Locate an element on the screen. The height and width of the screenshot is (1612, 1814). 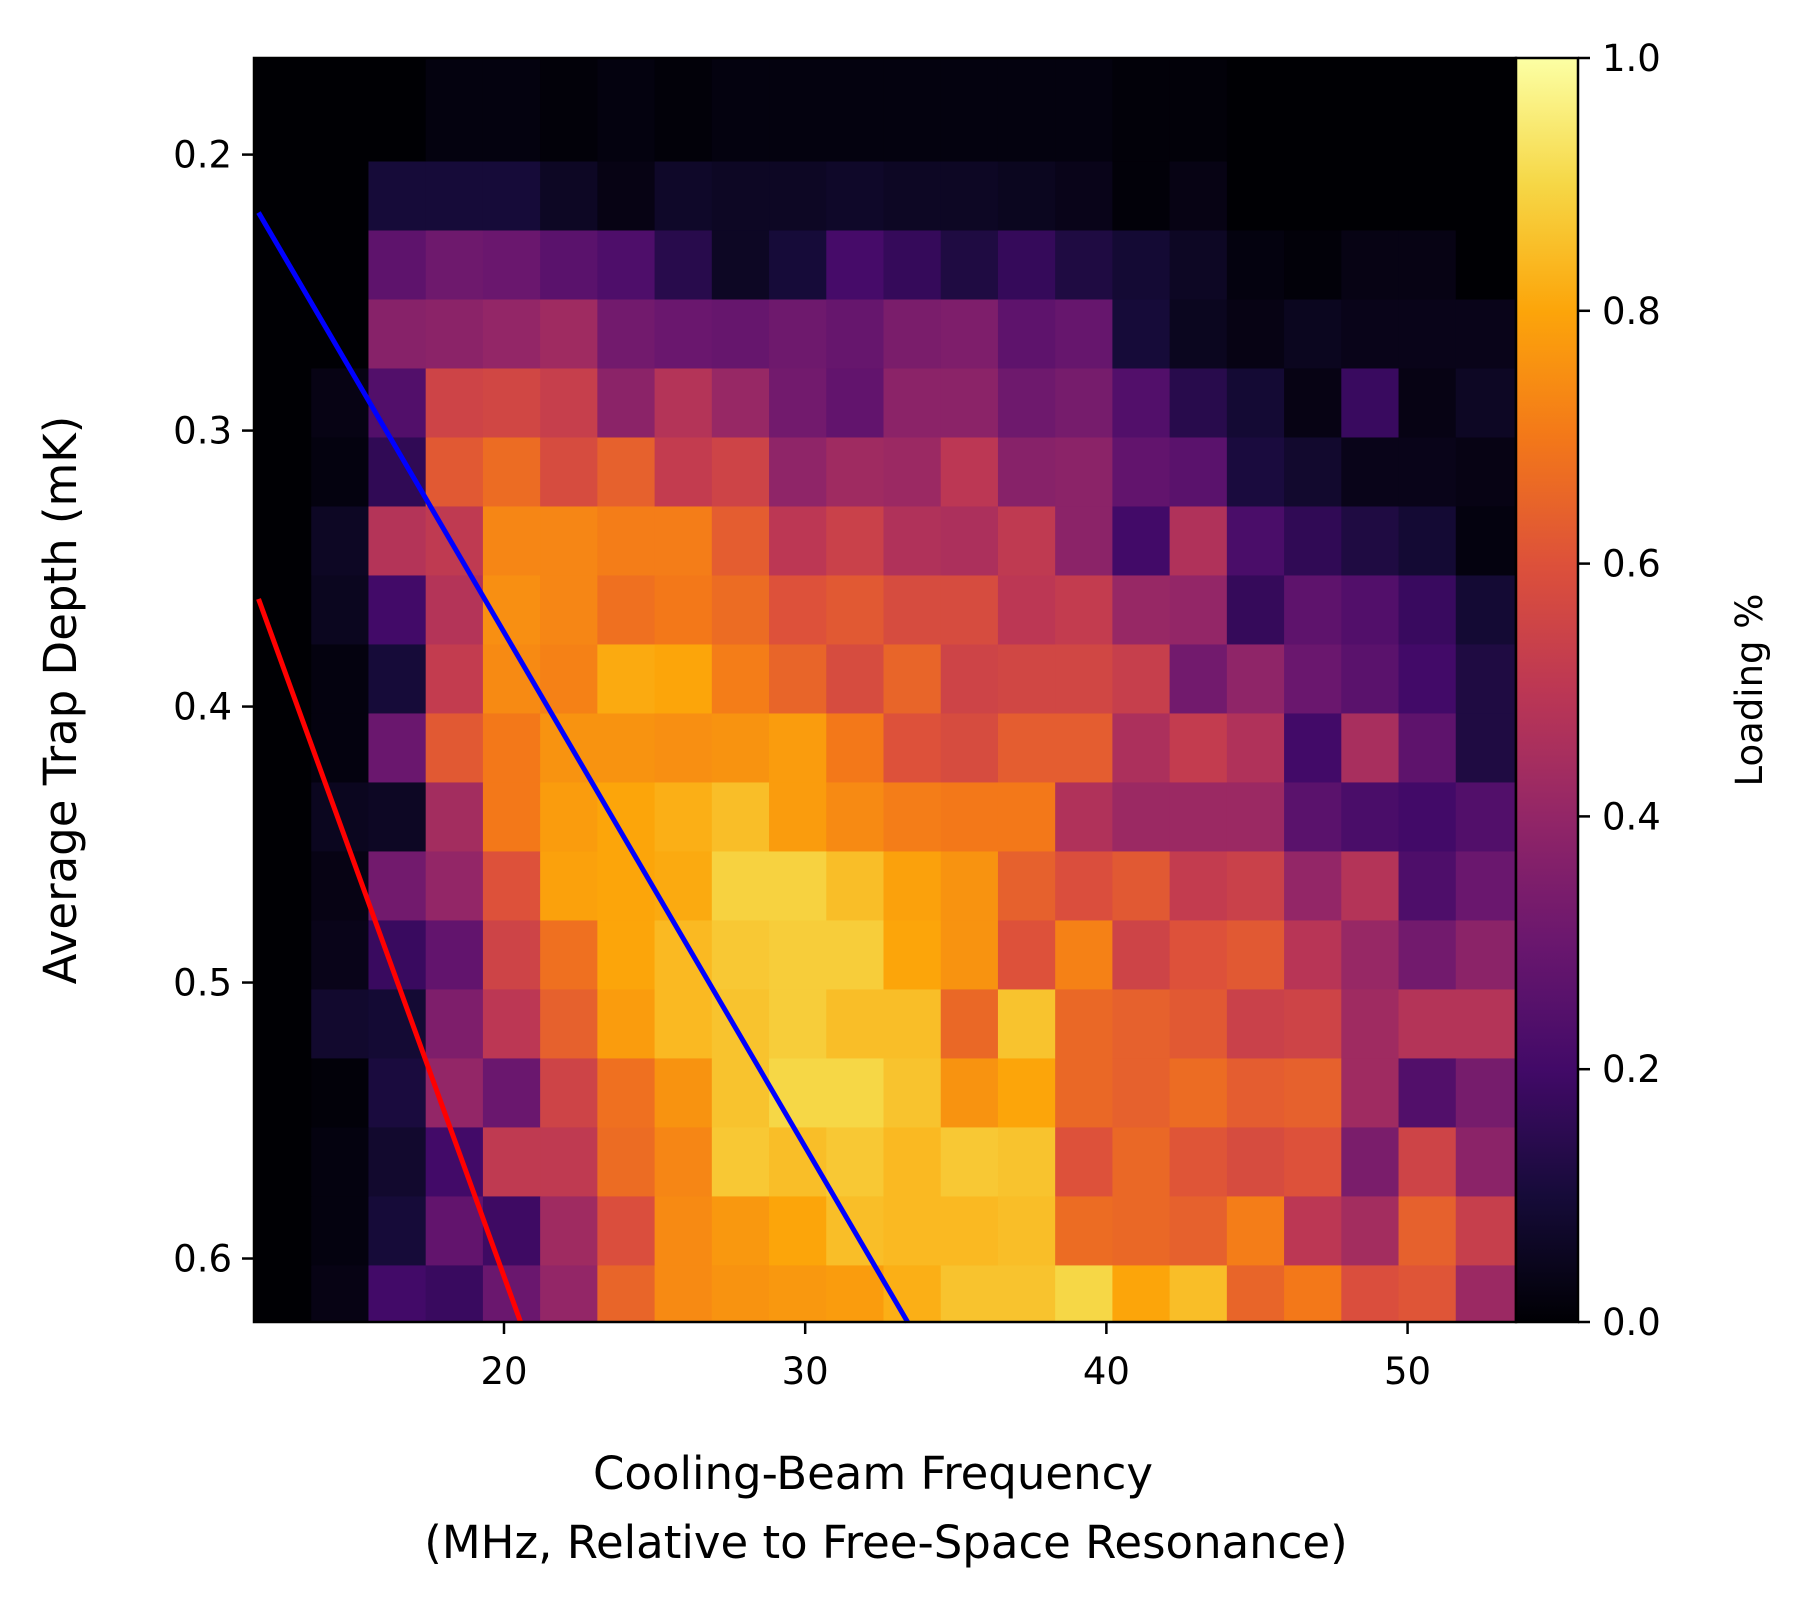
colorbar-tick-label: 0.2 is located at coordinates (1631, 1069).